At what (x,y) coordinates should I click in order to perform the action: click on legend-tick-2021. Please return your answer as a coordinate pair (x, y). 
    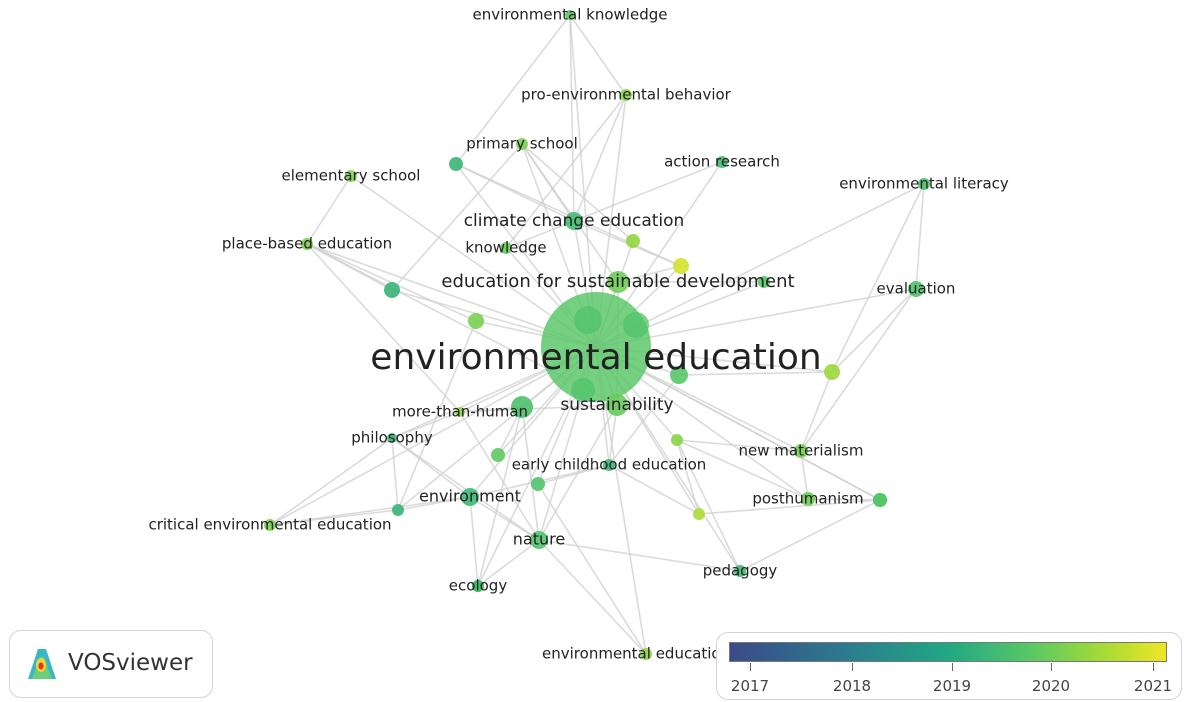
    Looking at the image, I should click on (1153, 667).